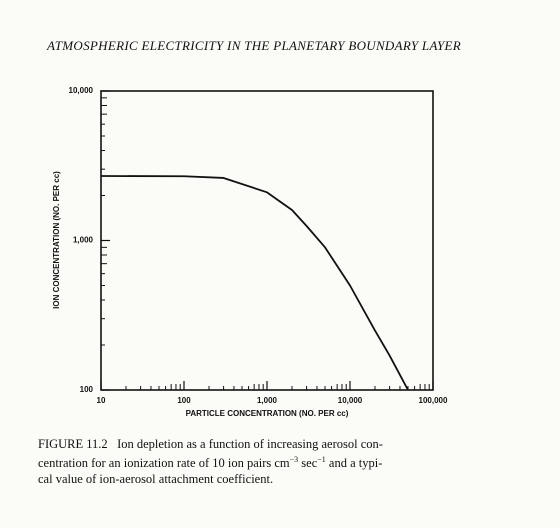  I want to click on superscript: −1, so click(321, 459).